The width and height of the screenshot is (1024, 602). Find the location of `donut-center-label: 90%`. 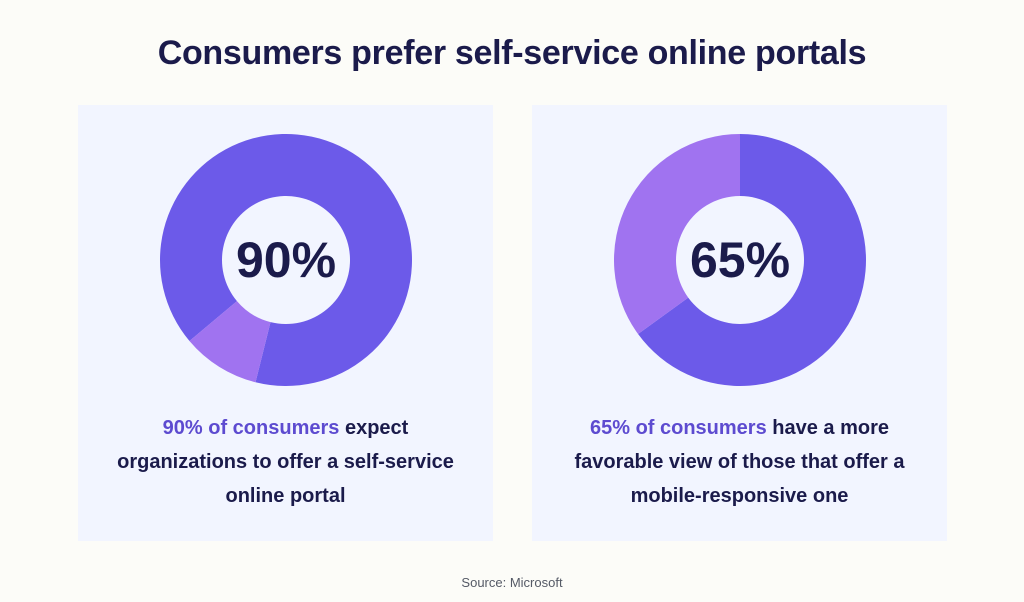

donut-center-label: 90% is located at coordinates (286, 260).